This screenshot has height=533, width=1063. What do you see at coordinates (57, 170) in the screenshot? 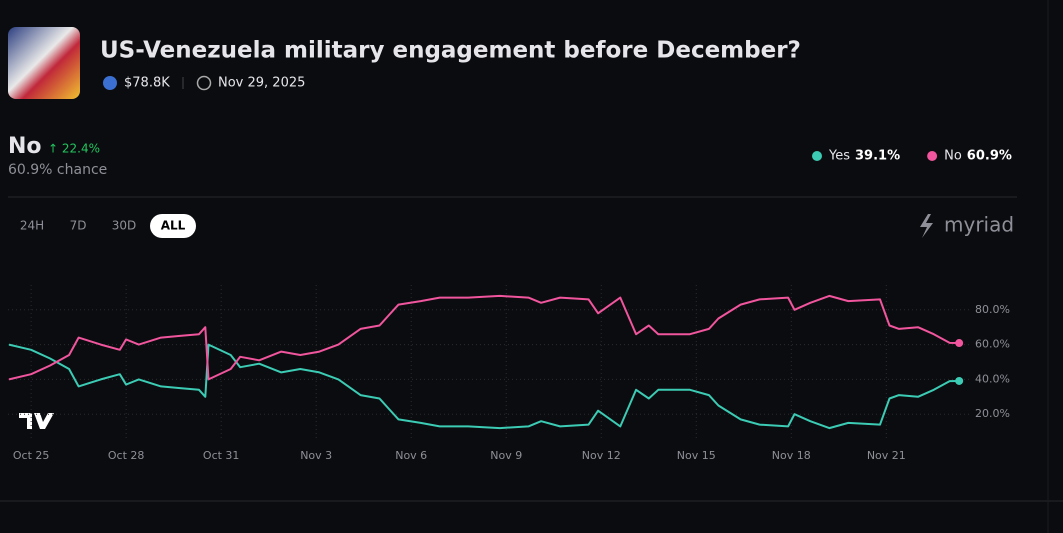
I see `outcome-chance: 60.9% chance` at bounding box center [57, 170].